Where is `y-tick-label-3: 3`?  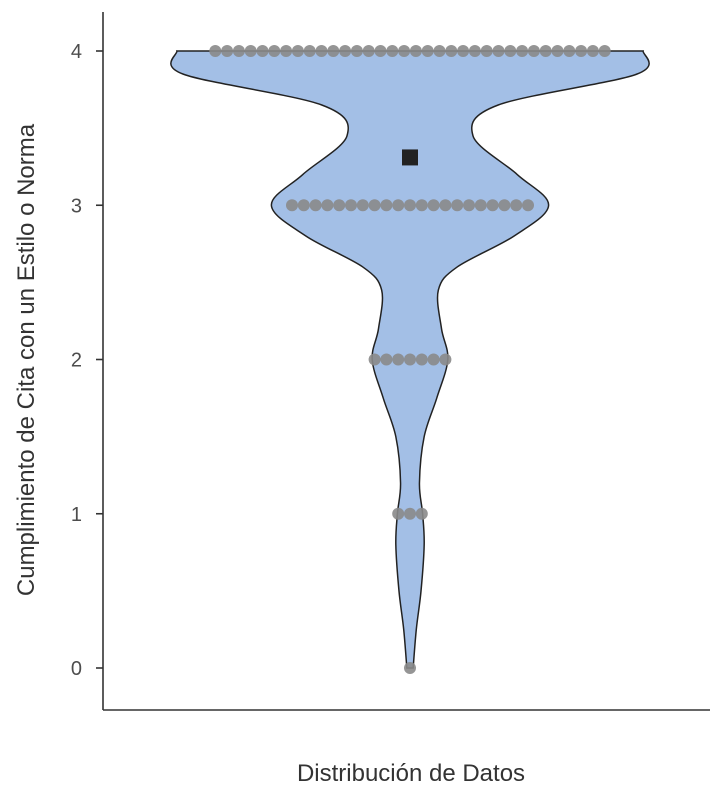 y-tick-label-3: 3 is located at coordinates (76, 206).